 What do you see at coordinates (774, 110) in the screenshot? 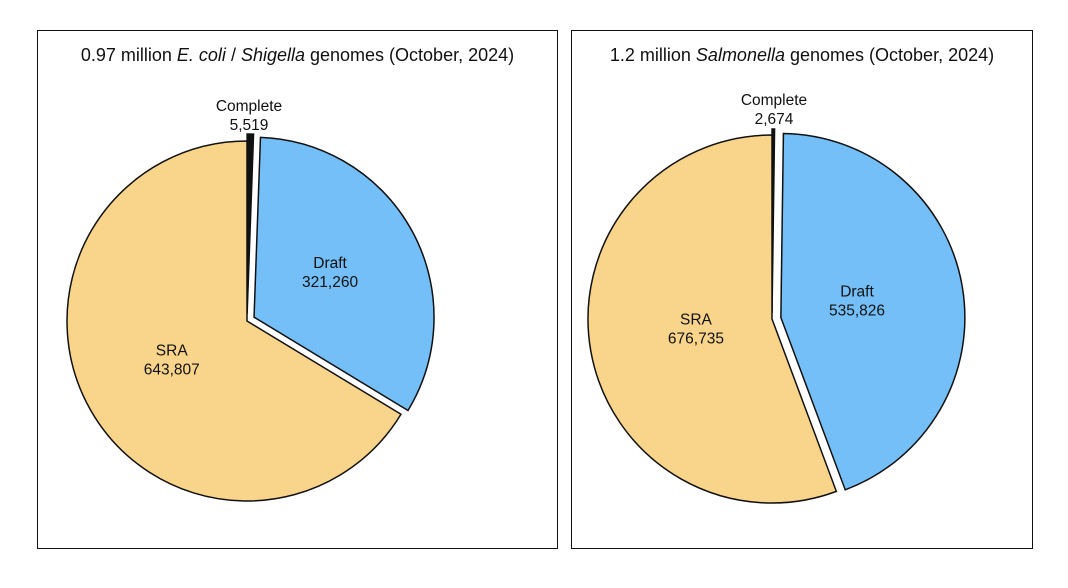
I see `slice-label-complete: Complete 2,674` at bounding box center [774, 110].